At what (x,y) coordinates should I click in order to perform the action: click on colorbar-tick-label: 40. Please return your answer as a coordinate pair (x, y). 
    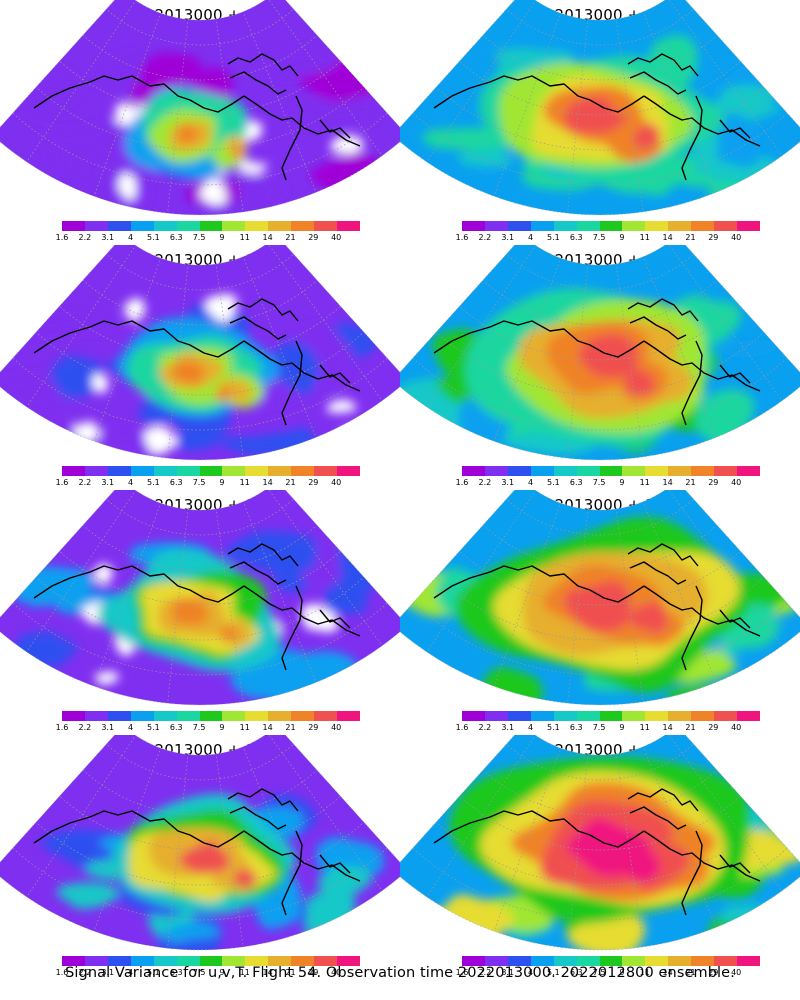
    Looking at the image, I should click on (336, 237).